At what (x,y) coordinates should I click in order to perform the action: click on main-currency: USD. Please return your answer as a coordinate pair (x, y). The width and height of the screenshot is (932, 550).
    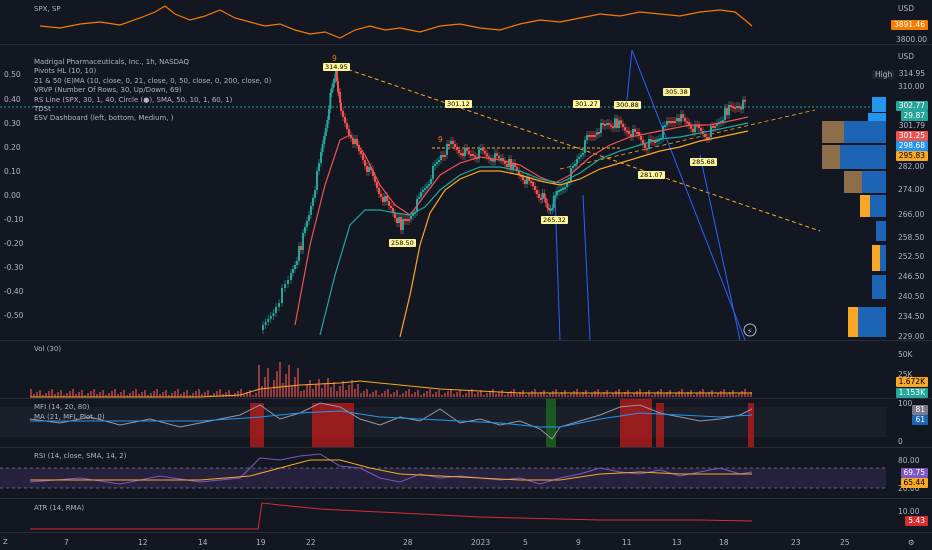
    Looking at the image, I should click on (906, 56).